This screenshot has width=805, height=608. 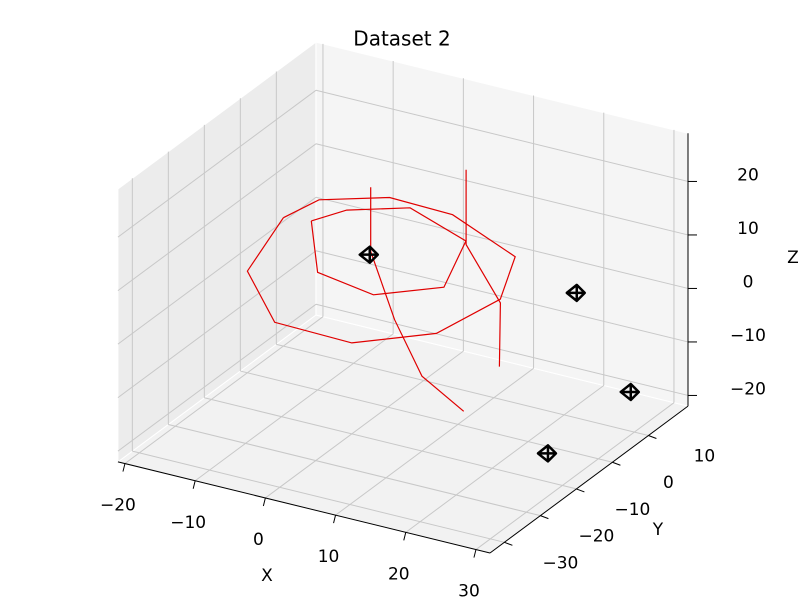 I want to click on y-tick-label: −20, so click(x=596, y=537).